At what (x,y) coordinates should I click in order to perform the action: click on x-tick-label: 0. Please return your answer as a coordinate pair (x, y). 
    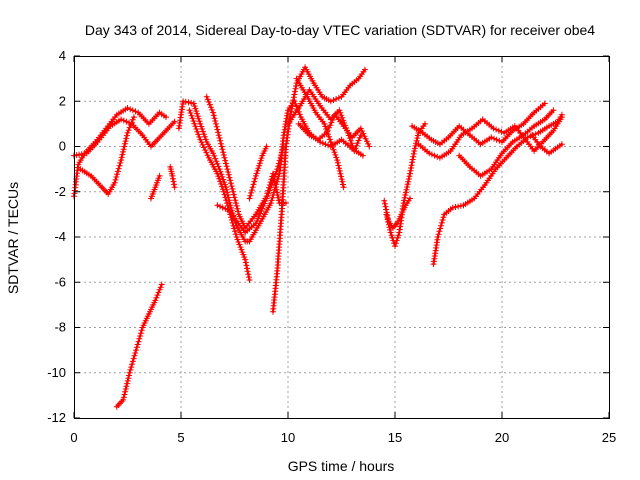
    Looking at the image, I should click on (73, 437).